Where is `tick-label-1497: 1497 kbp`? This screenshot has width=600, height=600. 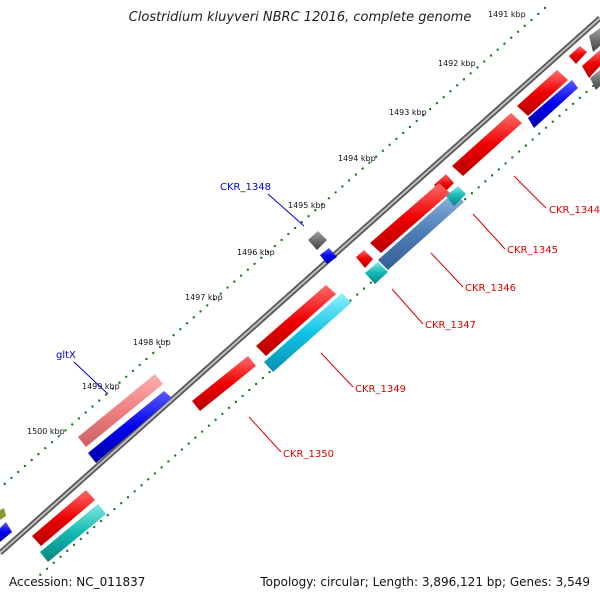
tick-label-1497: 1497 kbp is located at coordinates (204, 297).